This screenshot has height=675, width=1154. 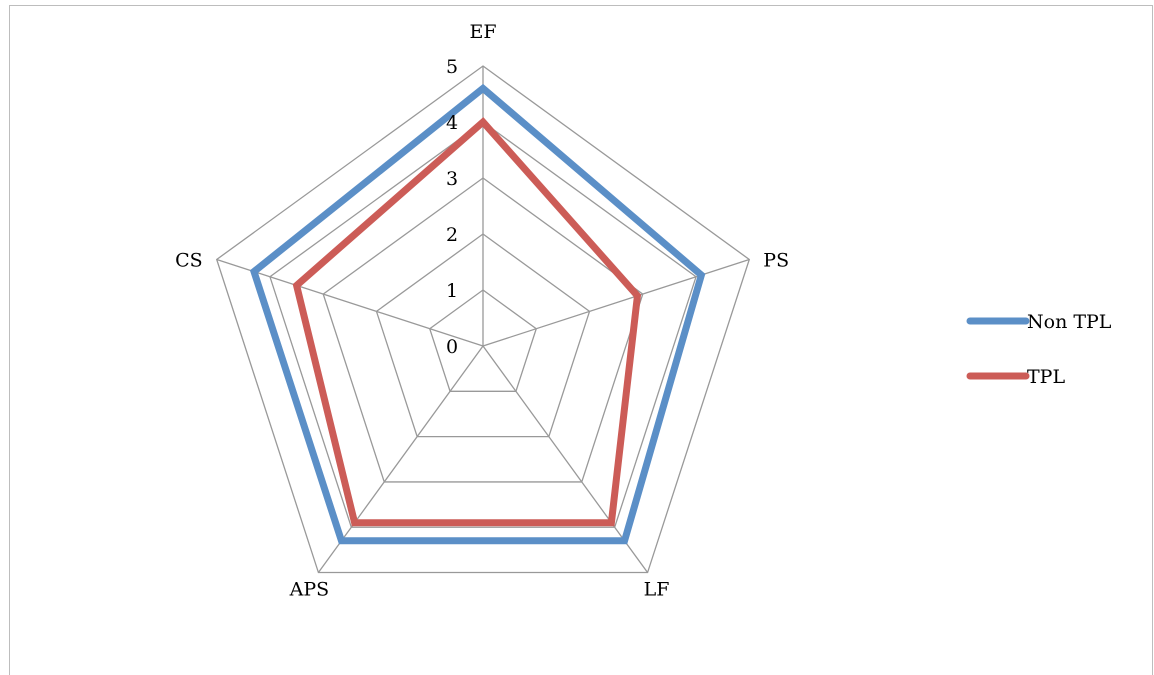 I want to click on spoke-cs, so click(x=350, y=302).